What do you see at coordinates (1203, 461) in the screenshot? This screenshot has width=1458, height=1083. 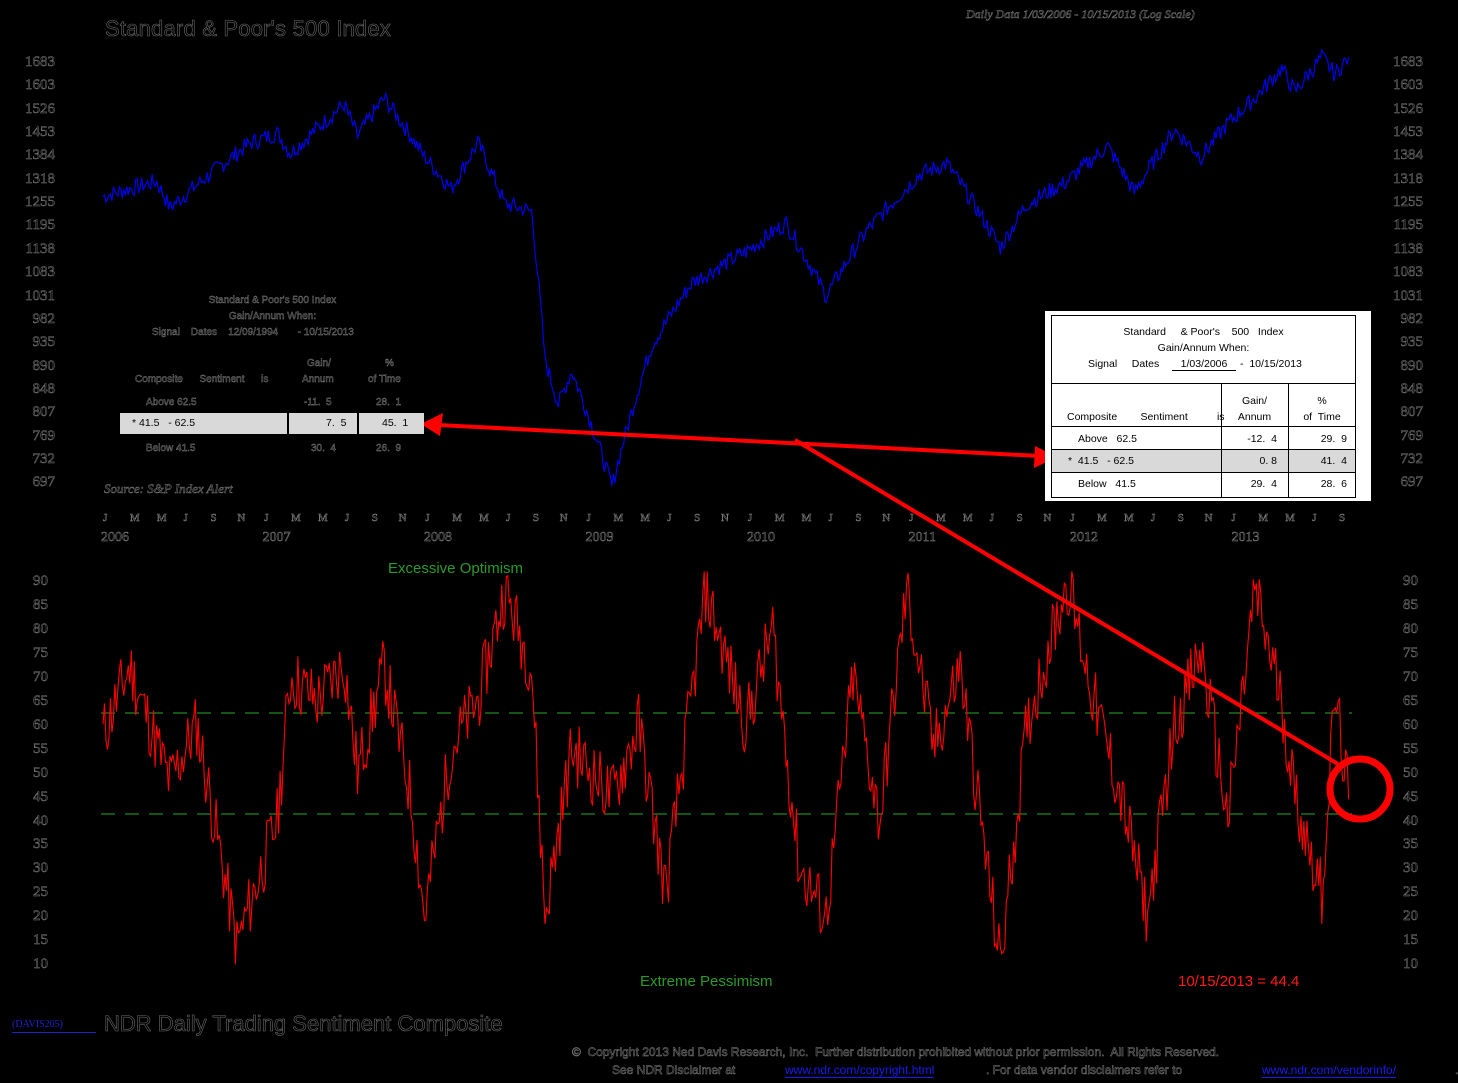 I see `stats-row-neutral-highlight` at bounding box center [1203, 461].